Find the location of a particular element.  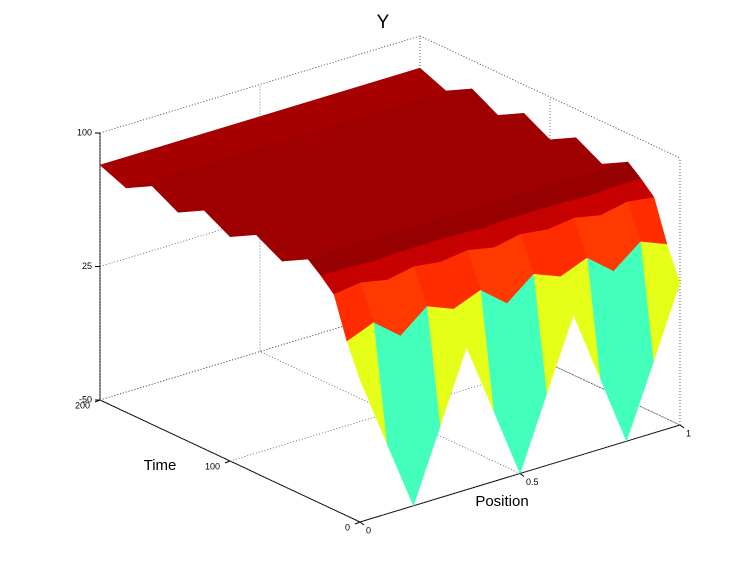

y-tick-label: 200 is located at coordinates (82, 405).